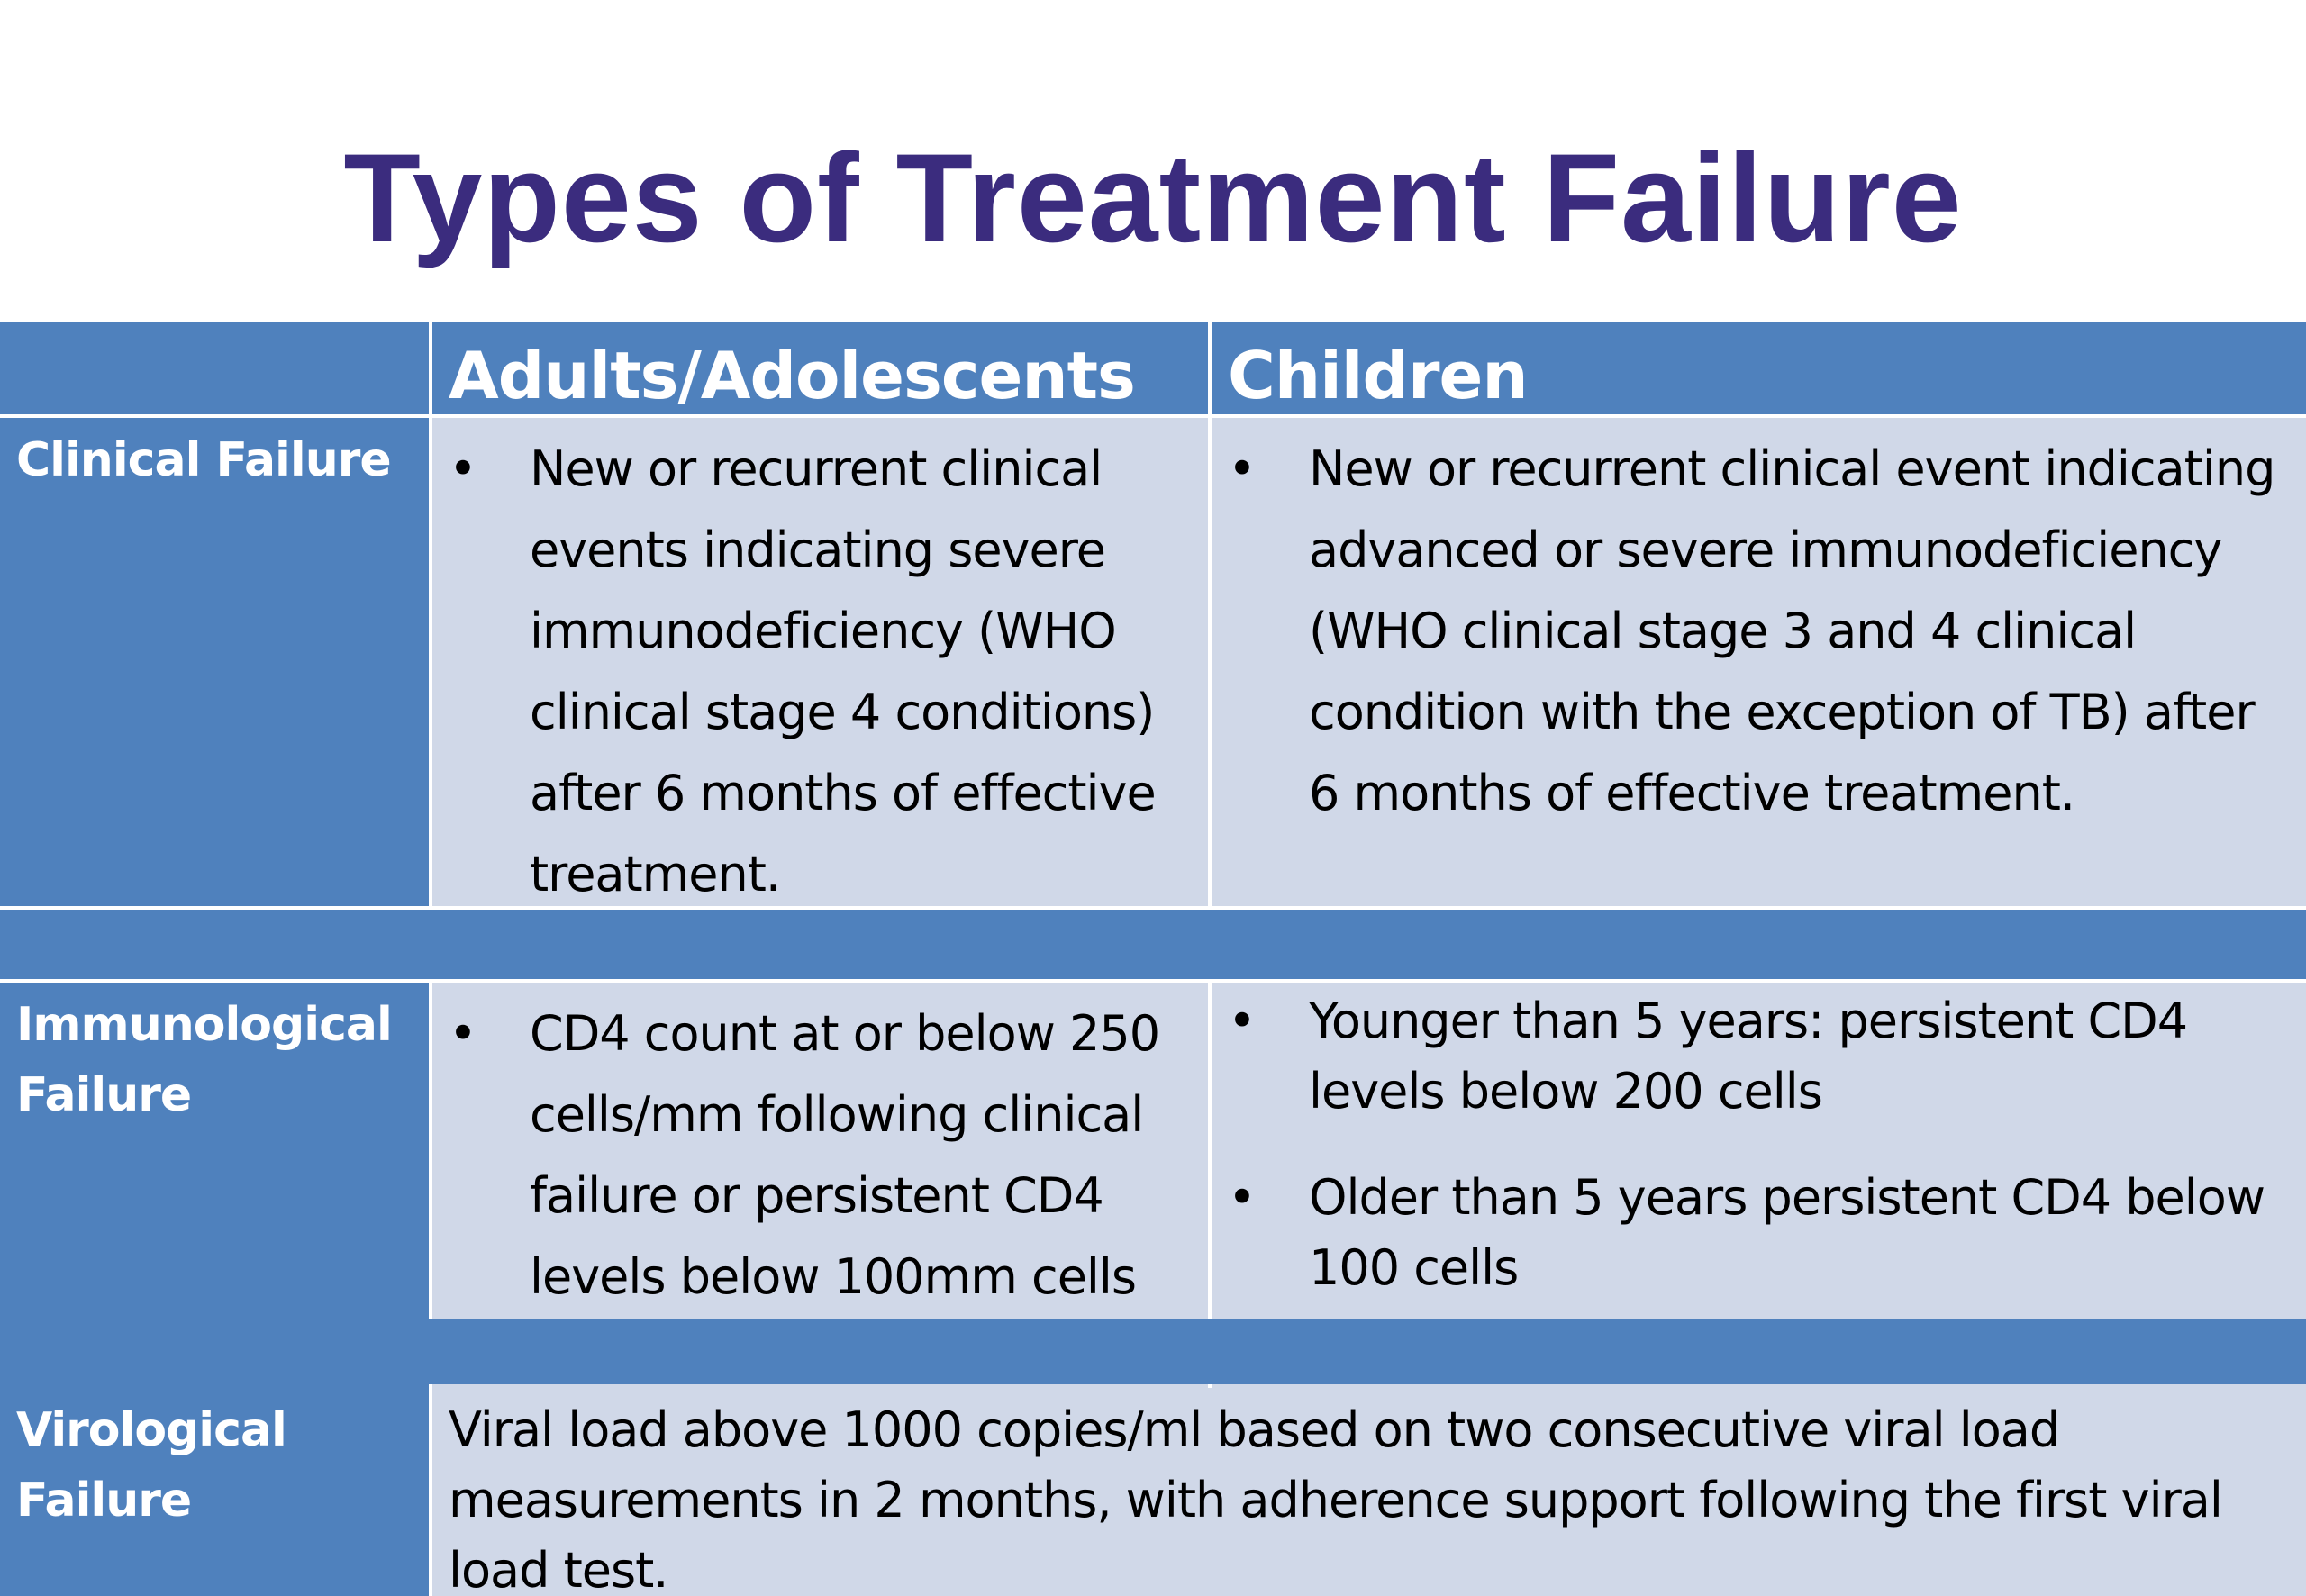  Describe the element at coordinates (214, 662) in the screenshot. I see `row-label-clinical-failure: Clinical Failure` at that location.